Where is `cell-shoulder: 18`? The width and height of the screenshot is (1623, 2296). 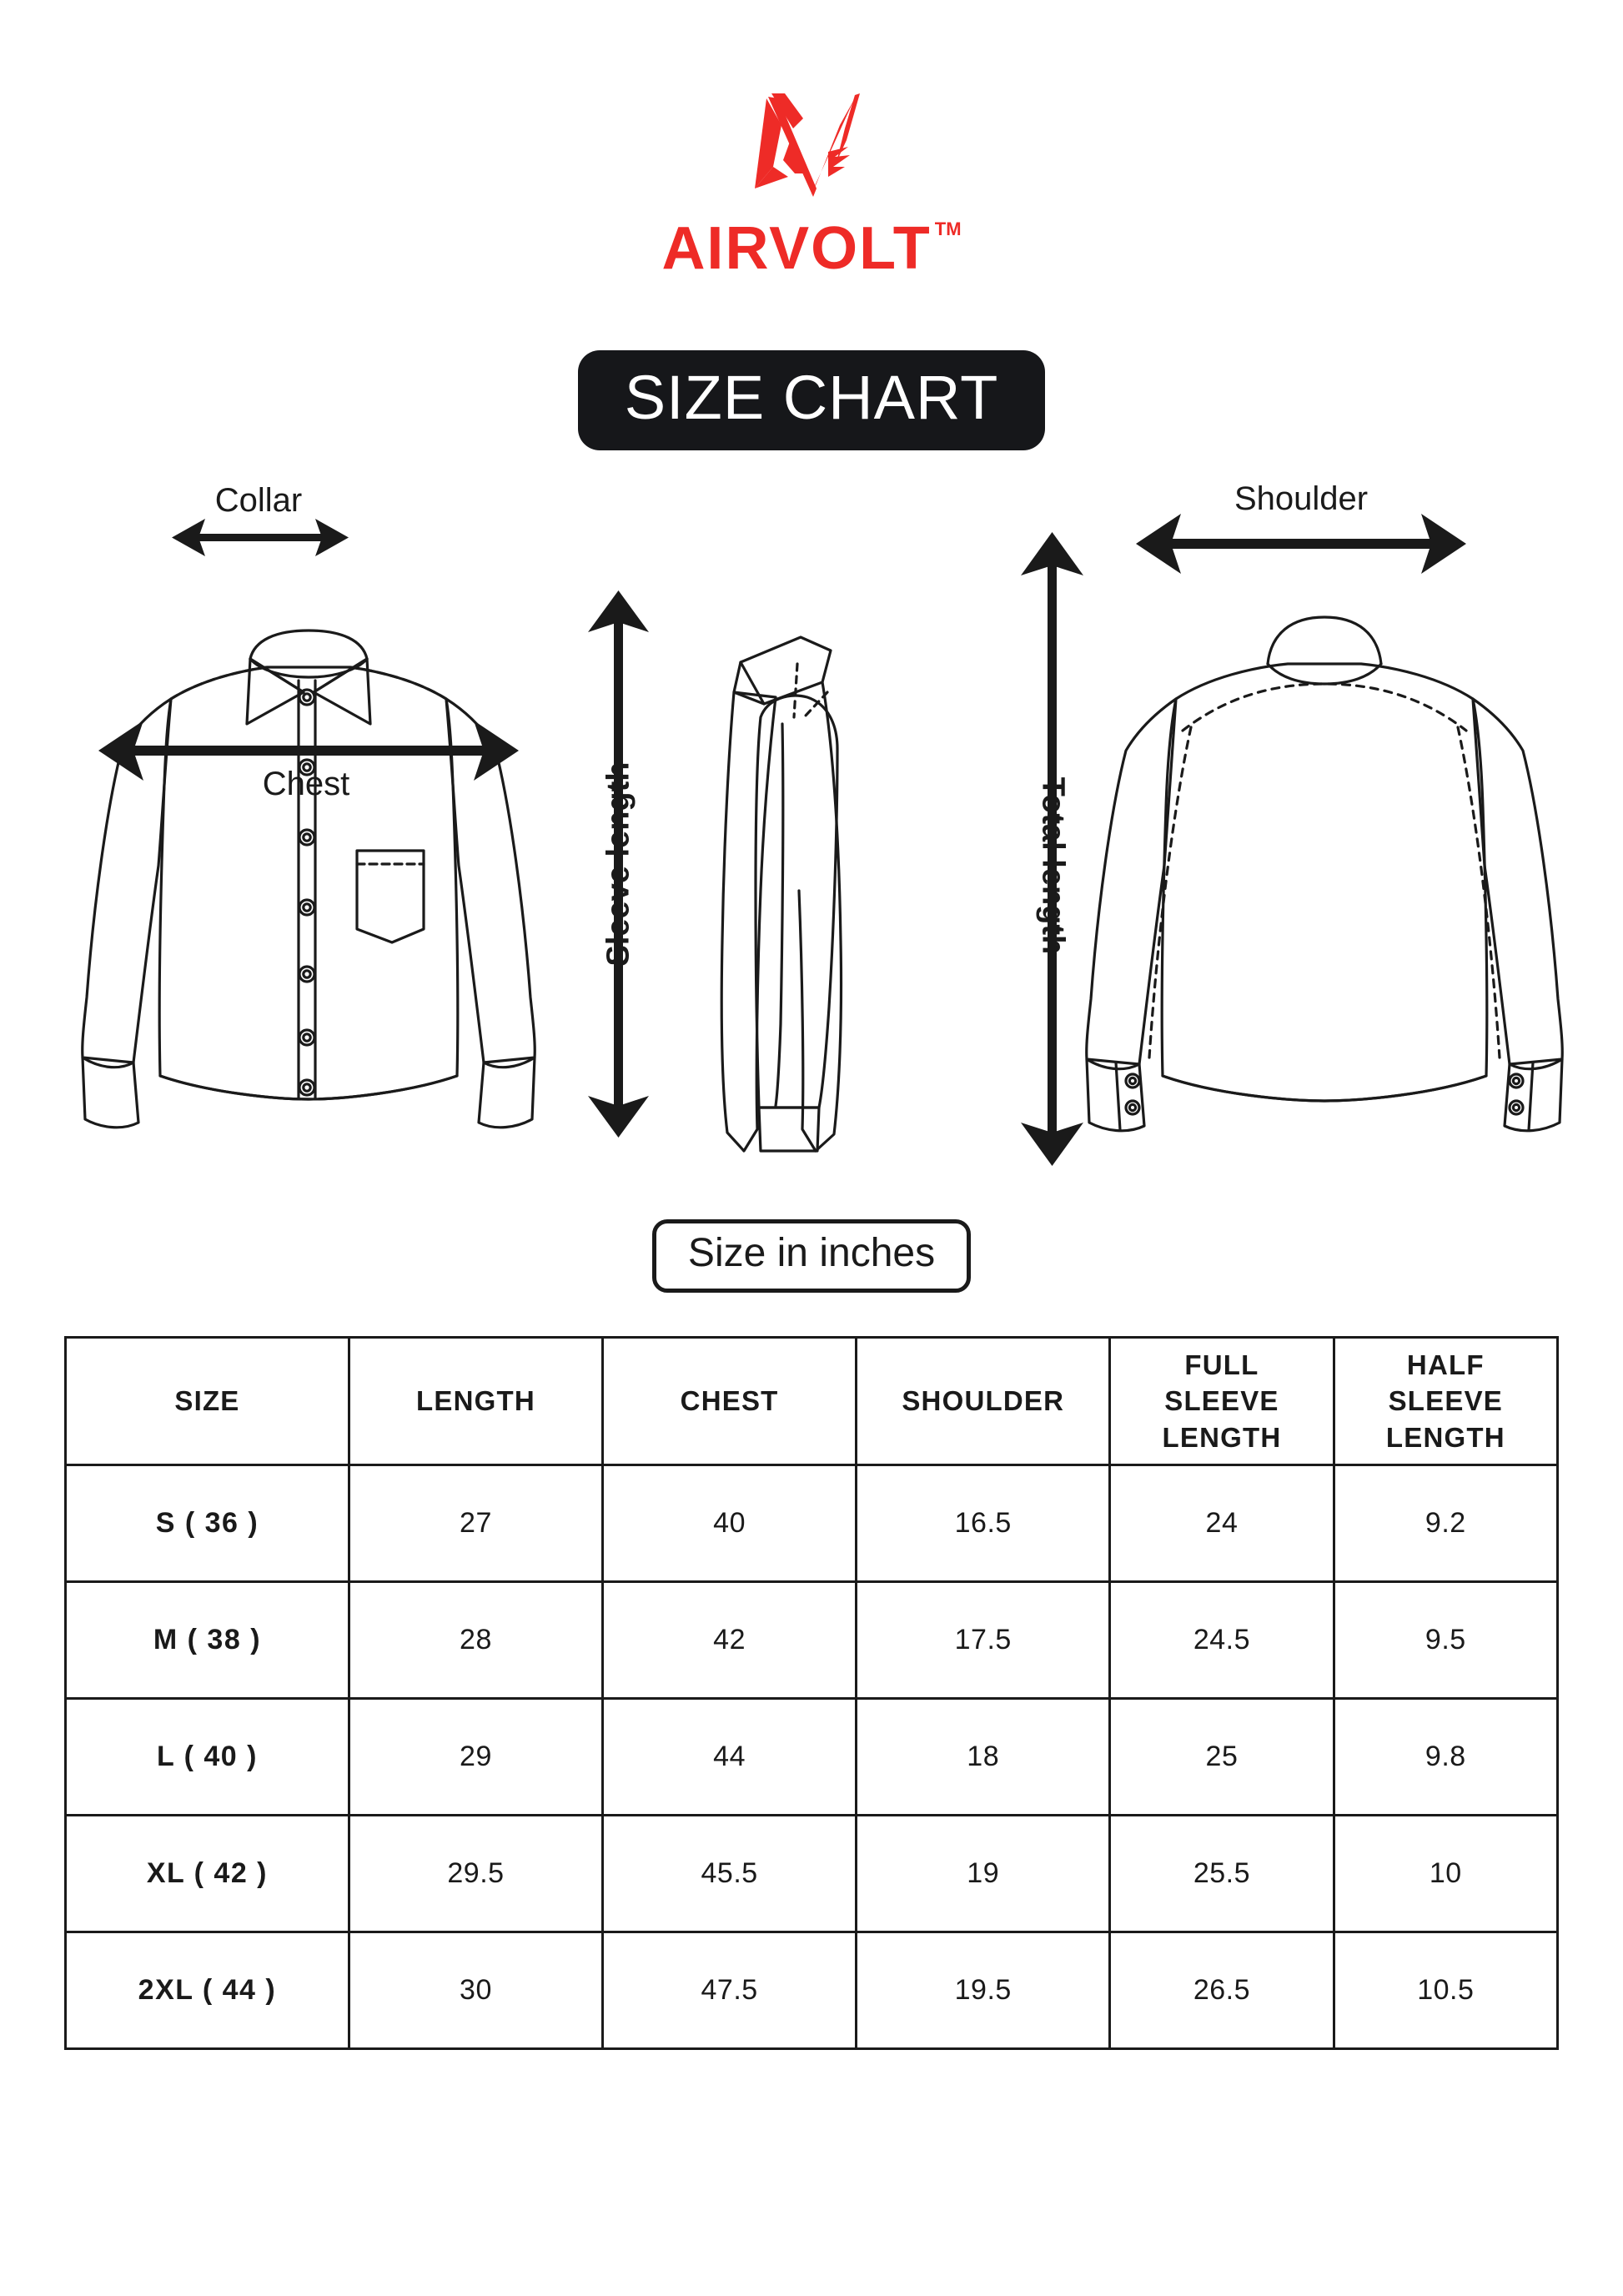
cell-shoulder: 18 is located at coordinates (983, 1757).